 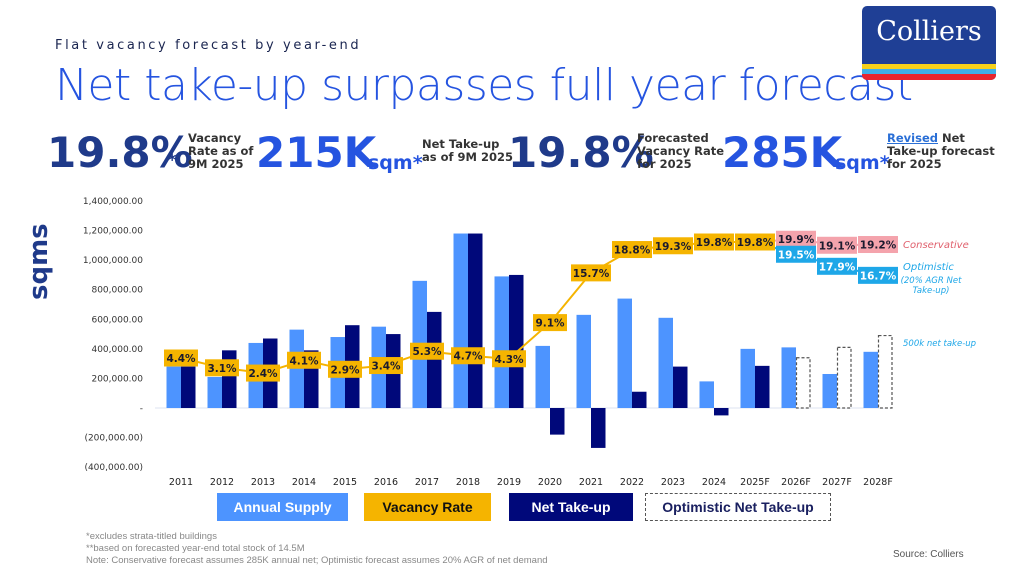 What do you see at coordinates (181, 481) in the screenshot?
I see `x-tick-label: 2011` at bounding box center [181, 481].